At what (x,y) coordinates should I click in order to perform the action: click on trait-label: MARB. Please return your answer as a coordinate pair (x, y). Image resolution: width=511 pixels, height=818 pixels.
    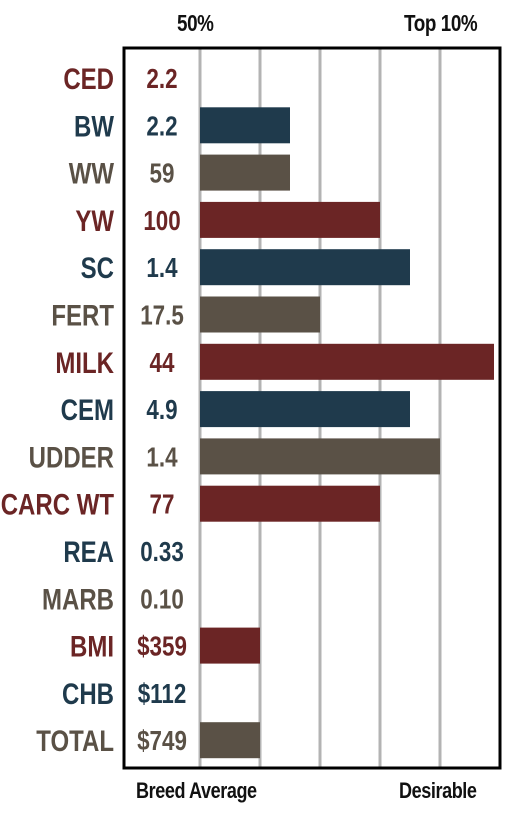
    Looking at the image, I should click on (78, 599).